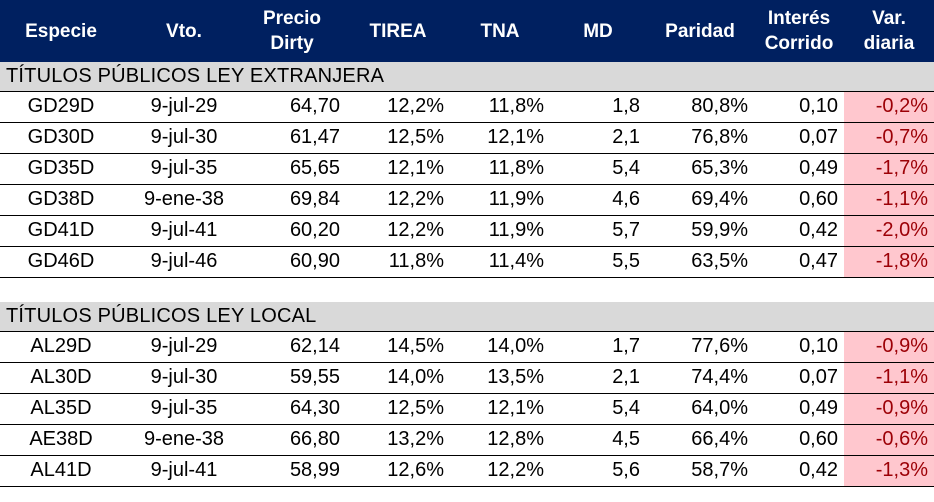 This screenshot has height=502, width=934. What do you see at coordinates (700, 138) in the screenshot?
I see `cell-paridad: 76,8%` at bounding box center [700, 138].